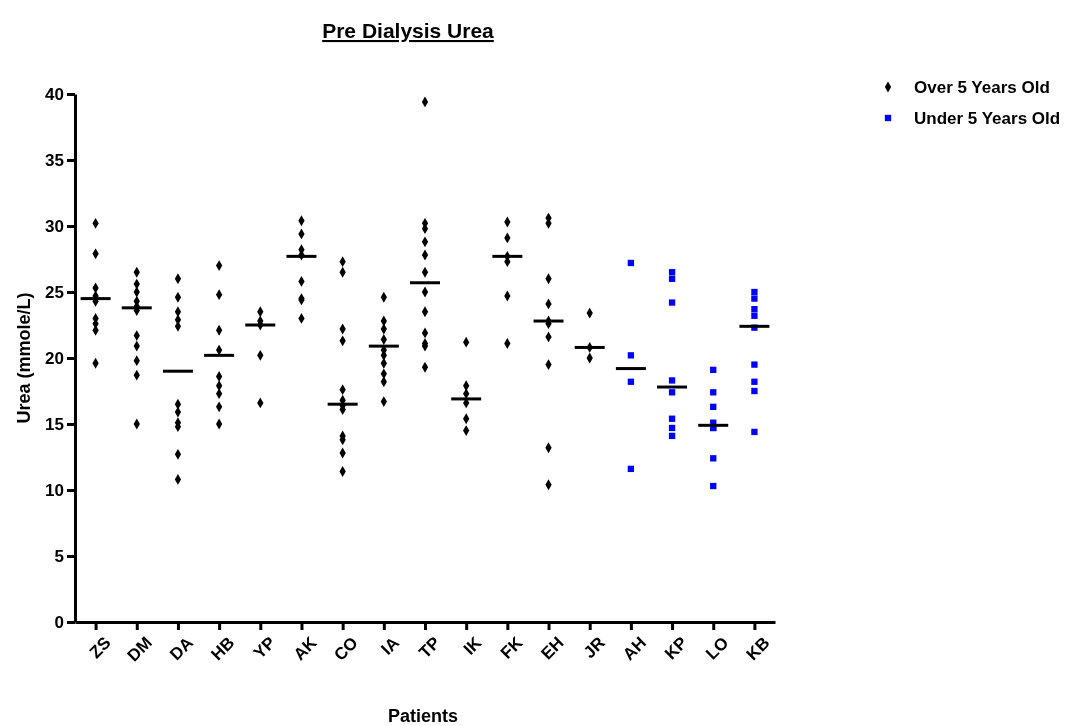  I want to click on chart-title: Pre Dialysis Urea, so click(408, 30).